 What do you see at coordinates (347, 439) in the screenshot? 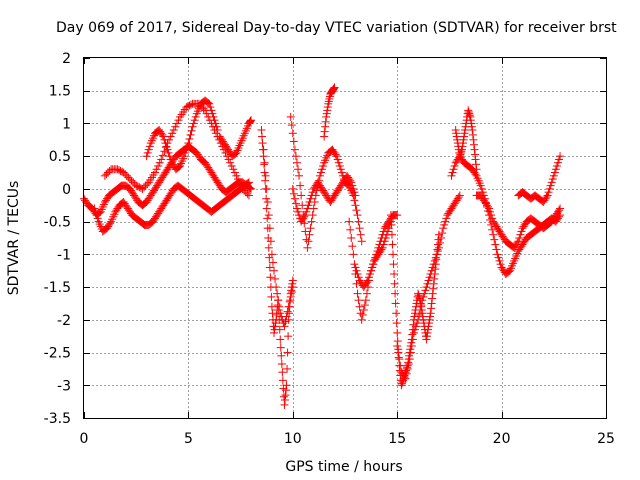
I see `x-tick-labels: 0 5 10 15 20 25` at bounding box center [347, 439].